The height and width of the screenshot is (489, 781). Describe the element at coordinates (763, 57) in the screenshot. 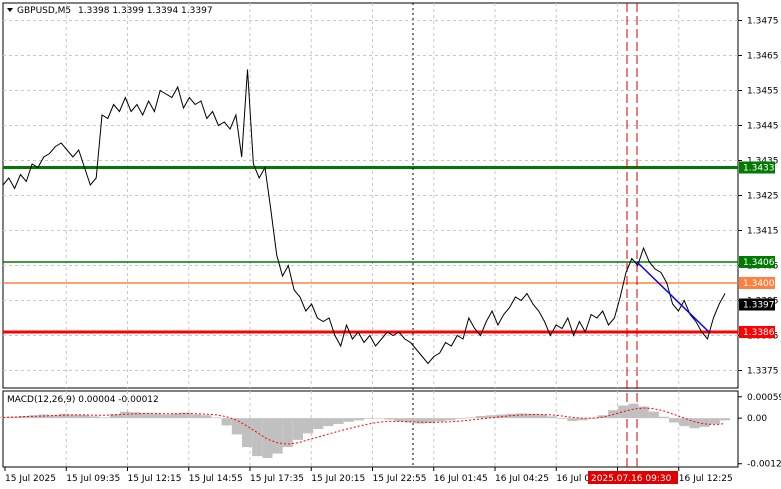

I see `price-tick-label: 1.3465` at that location.